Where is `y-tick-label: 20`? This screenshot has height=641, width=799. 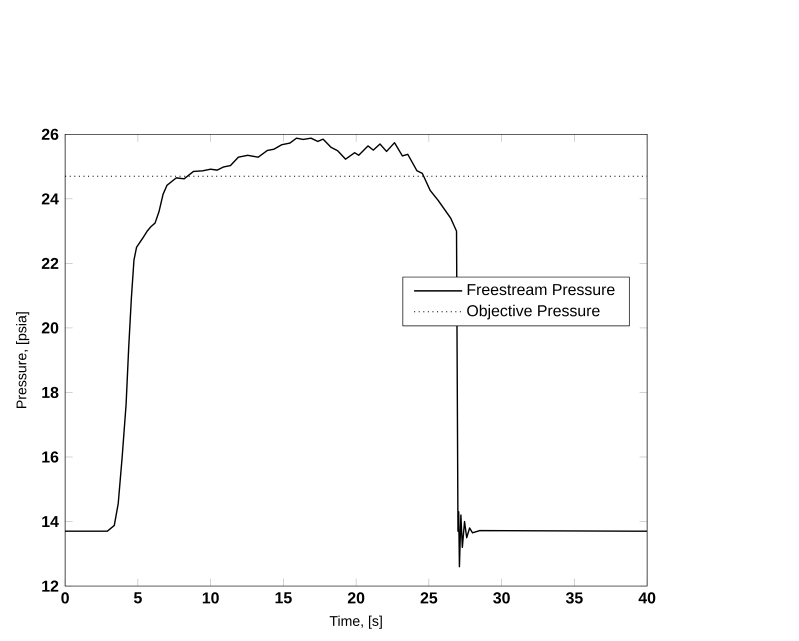 y-tick-label: 20 is located at coordinates (50, 328).